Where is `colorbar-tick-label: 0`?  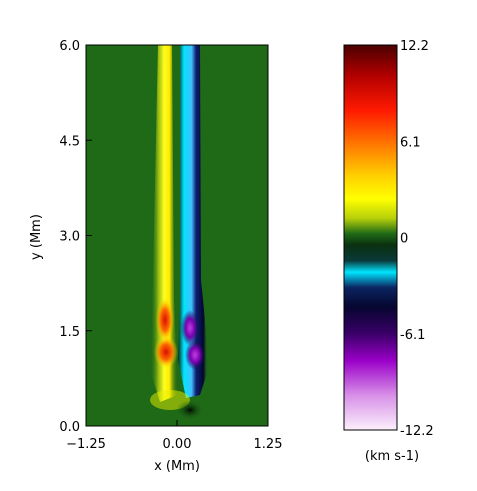
colorbar-tick-label: 0 is located at coordinates (404, 239).